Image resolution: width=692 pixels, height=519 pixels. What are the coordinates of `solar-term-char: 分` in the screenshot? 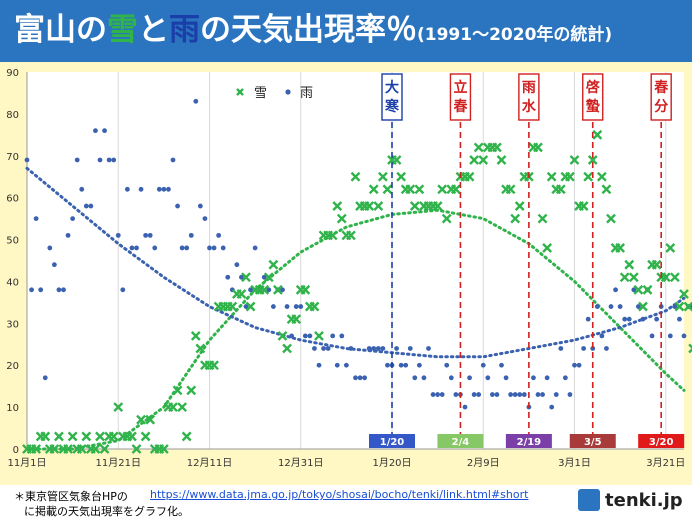 It's located at (661, 107).